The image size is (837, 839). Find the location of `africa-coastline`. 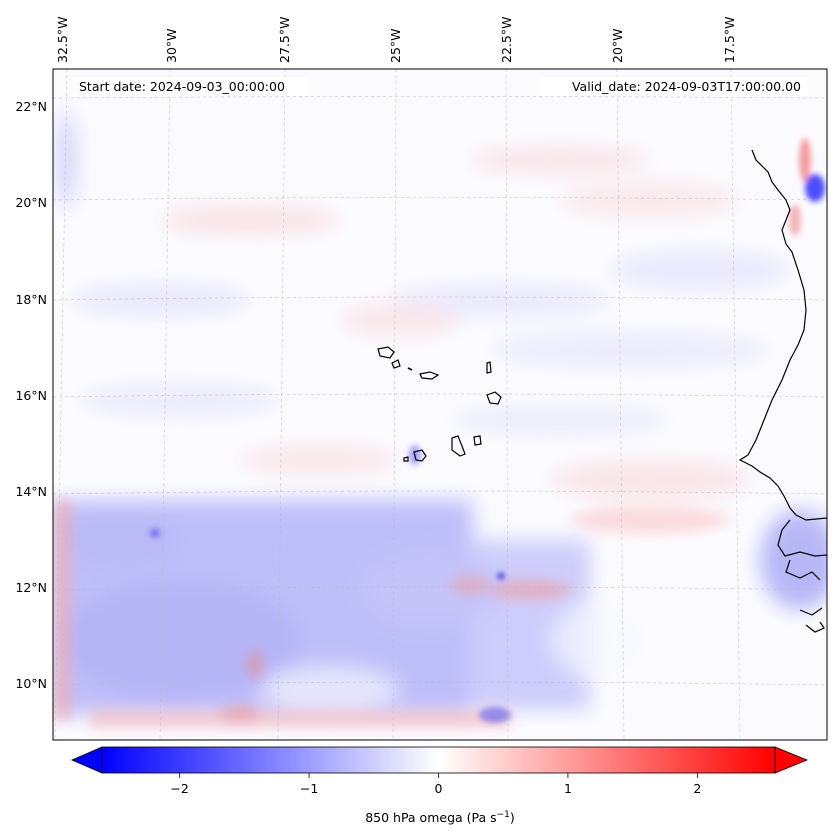

africa-coastline is located at coordinates (782, 335).